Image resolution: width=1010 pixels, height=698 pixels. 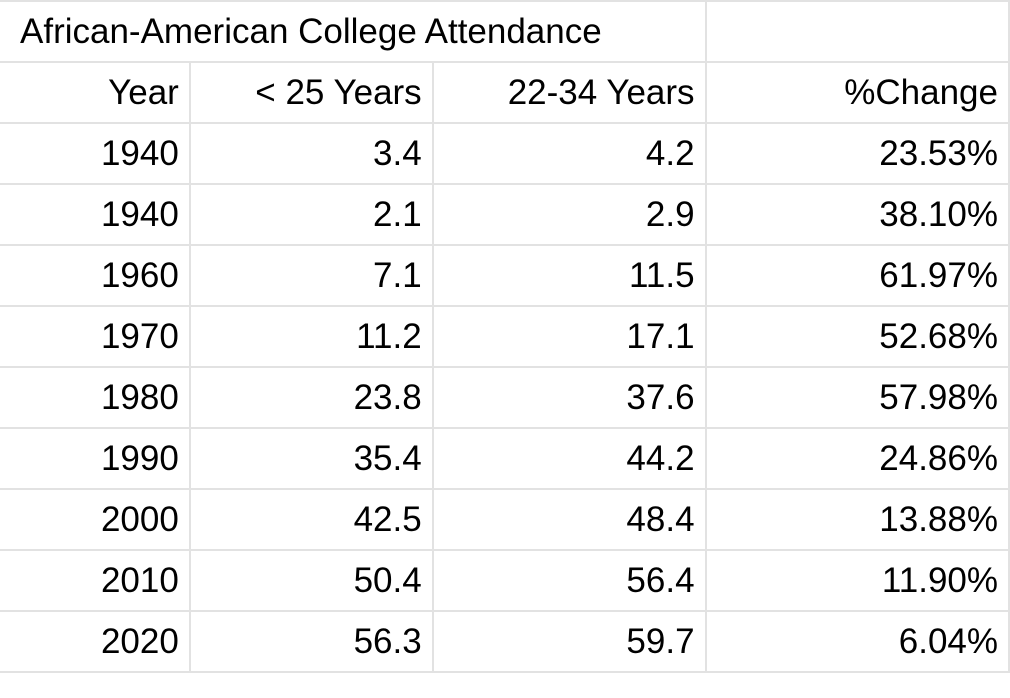 What do you see at coordinates (311, 336) in the screenshot?
I see `cell-under-25: 11.2` at bounding box center [311, 336].